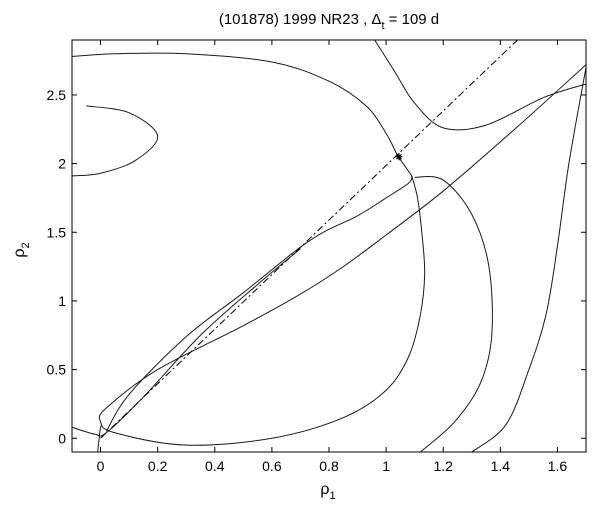 The image size is (598, 509). I want to click on x-axis-label-main: ρ, so click(324, 489).